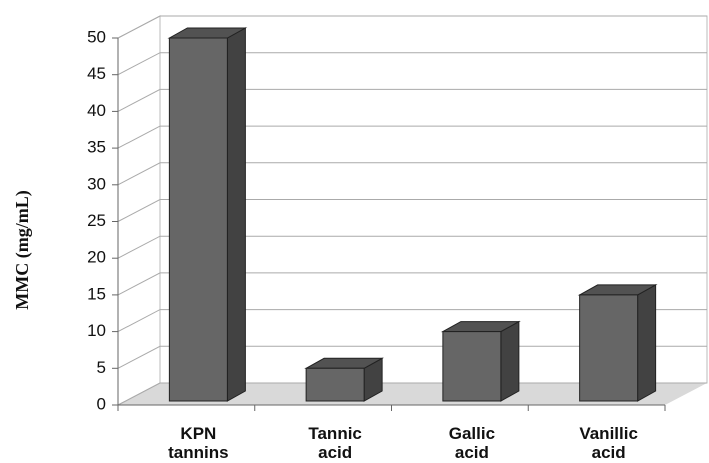 The height and width of the screenshot is (463, 709). I want to click on y-tick-label: 30, so click(96, 183).